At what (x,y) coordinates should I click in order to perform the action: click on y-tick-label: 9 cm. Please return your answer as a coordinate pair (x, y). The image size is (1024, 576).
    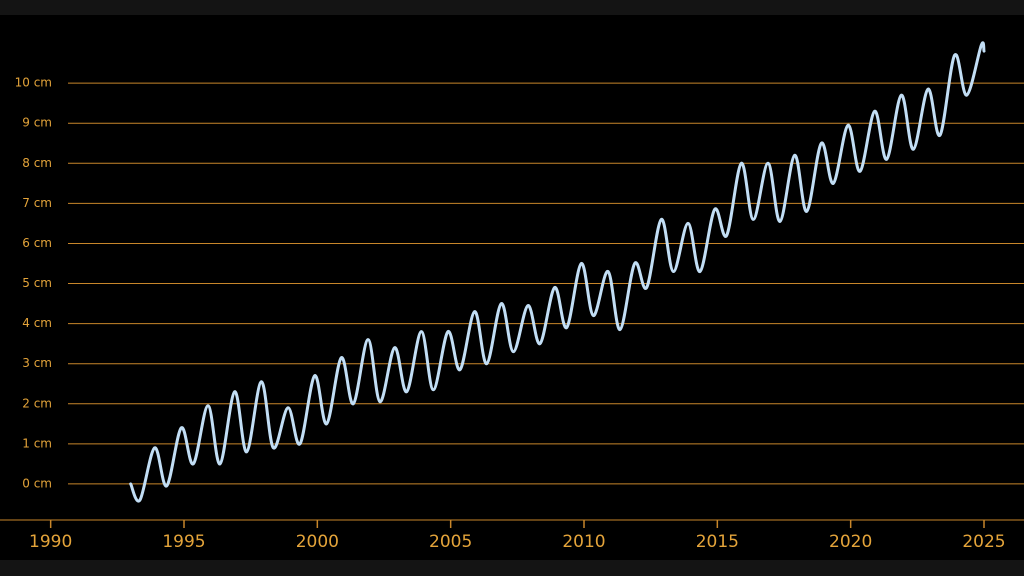
    Looking at the image, I should click on (37, 123).